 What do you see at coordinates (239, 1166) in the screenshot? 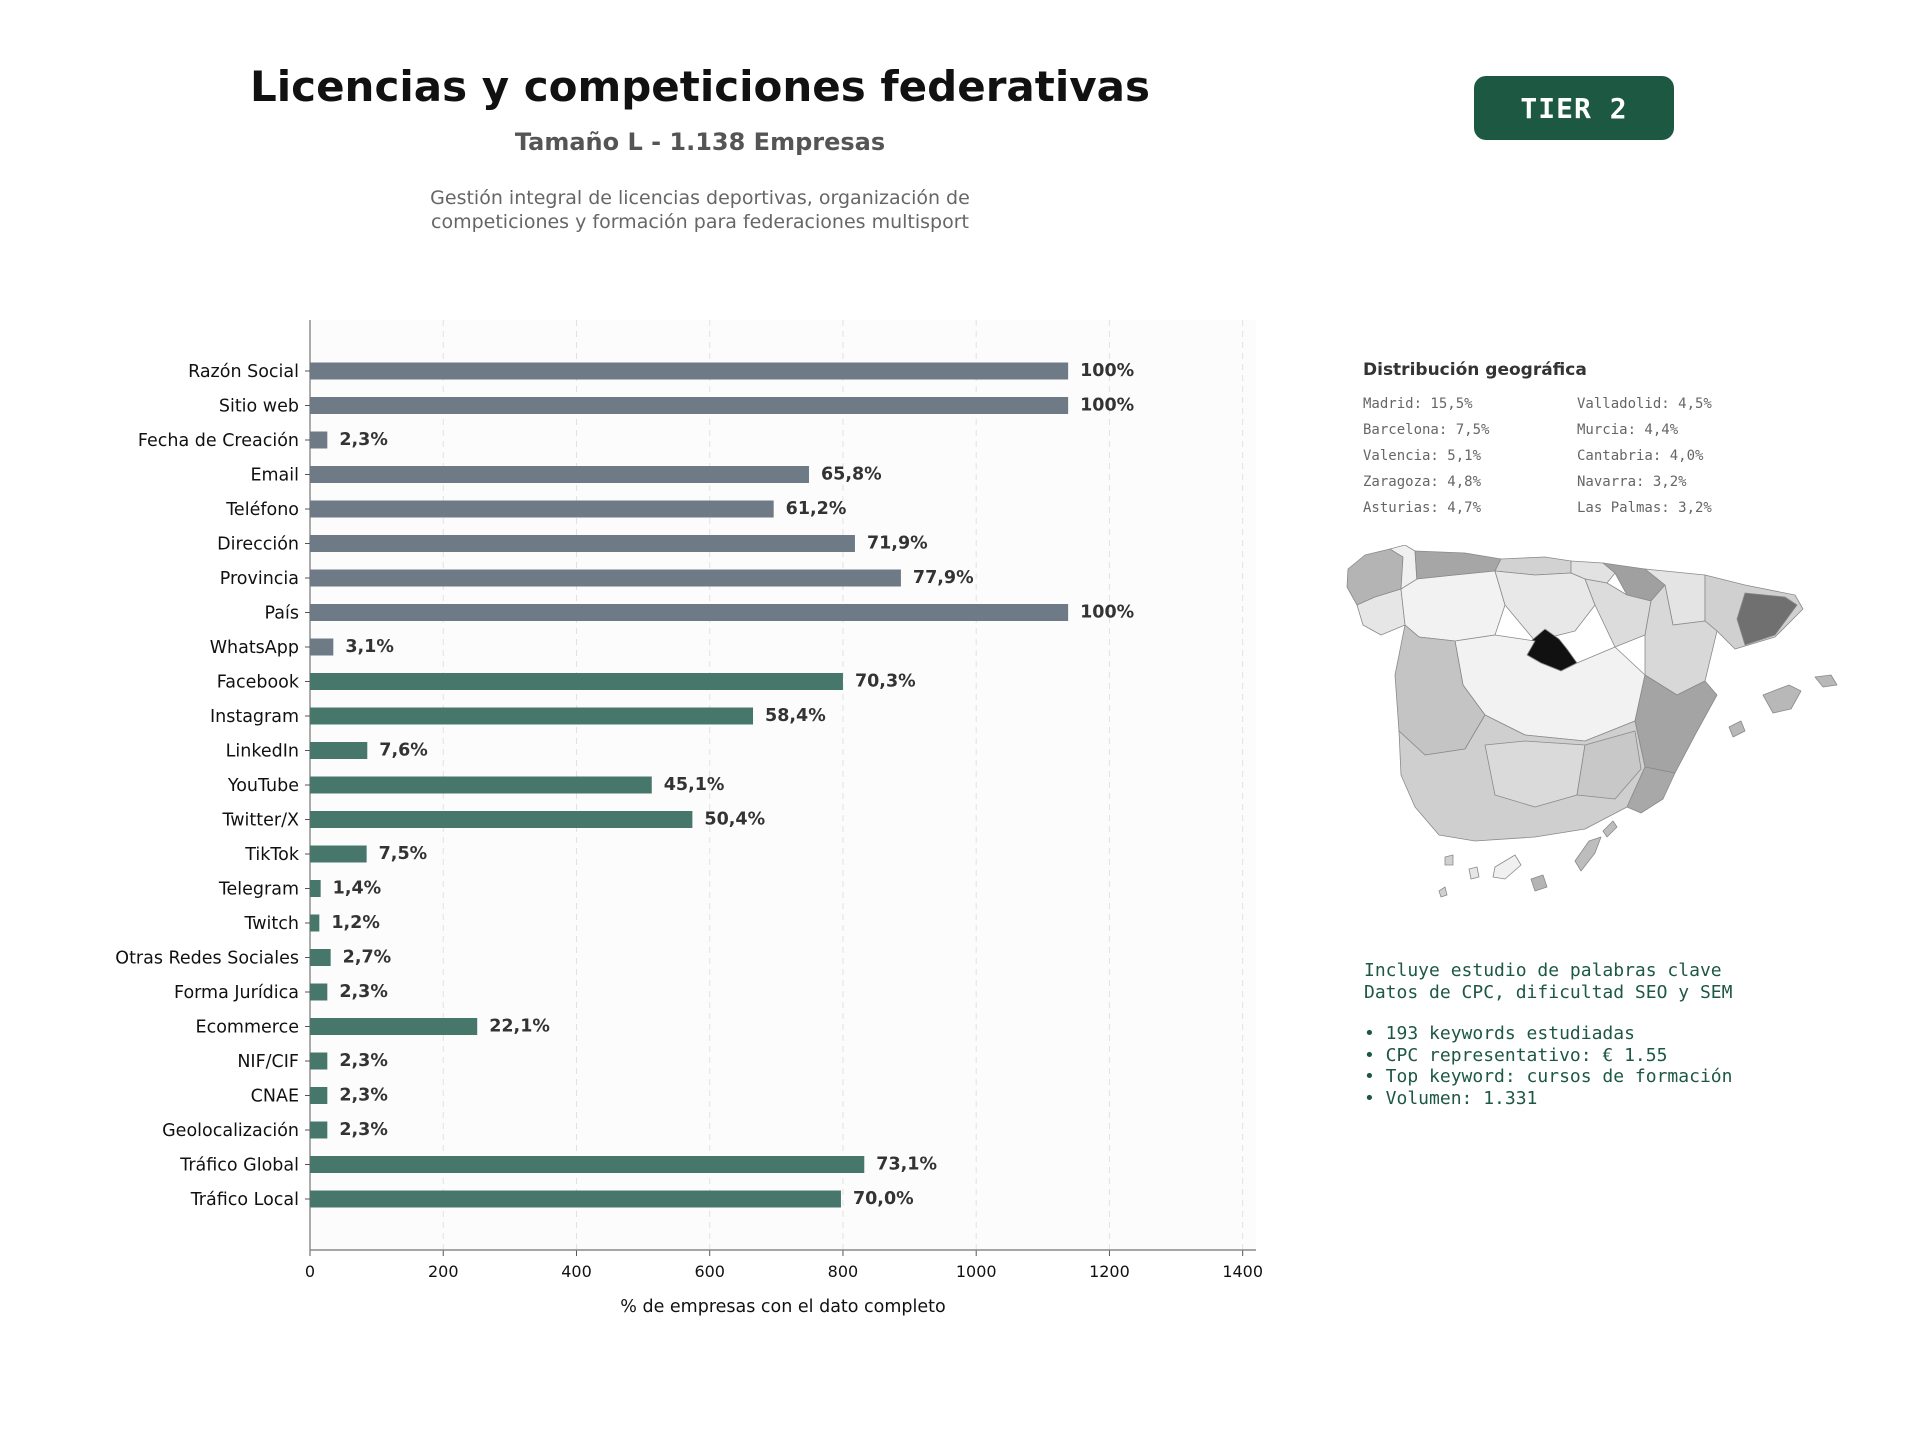
I see `y-tick-label: Tráfico Global` at bounding box center [239, 1166].